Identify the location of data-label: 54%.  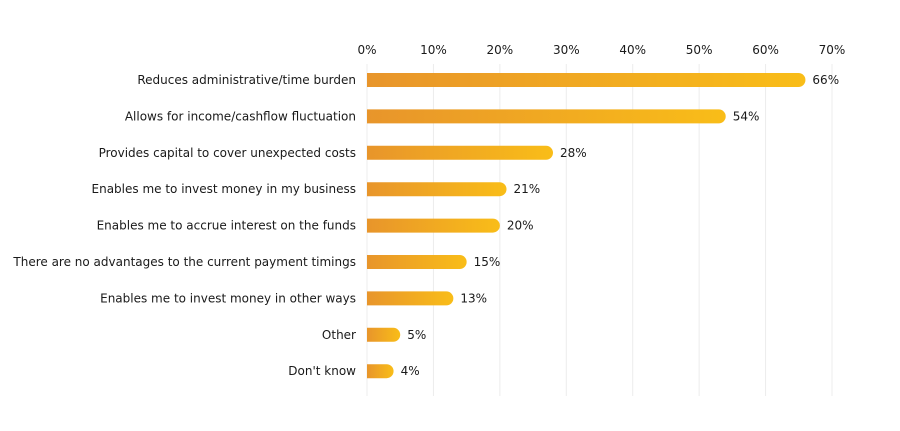
(746, 116).